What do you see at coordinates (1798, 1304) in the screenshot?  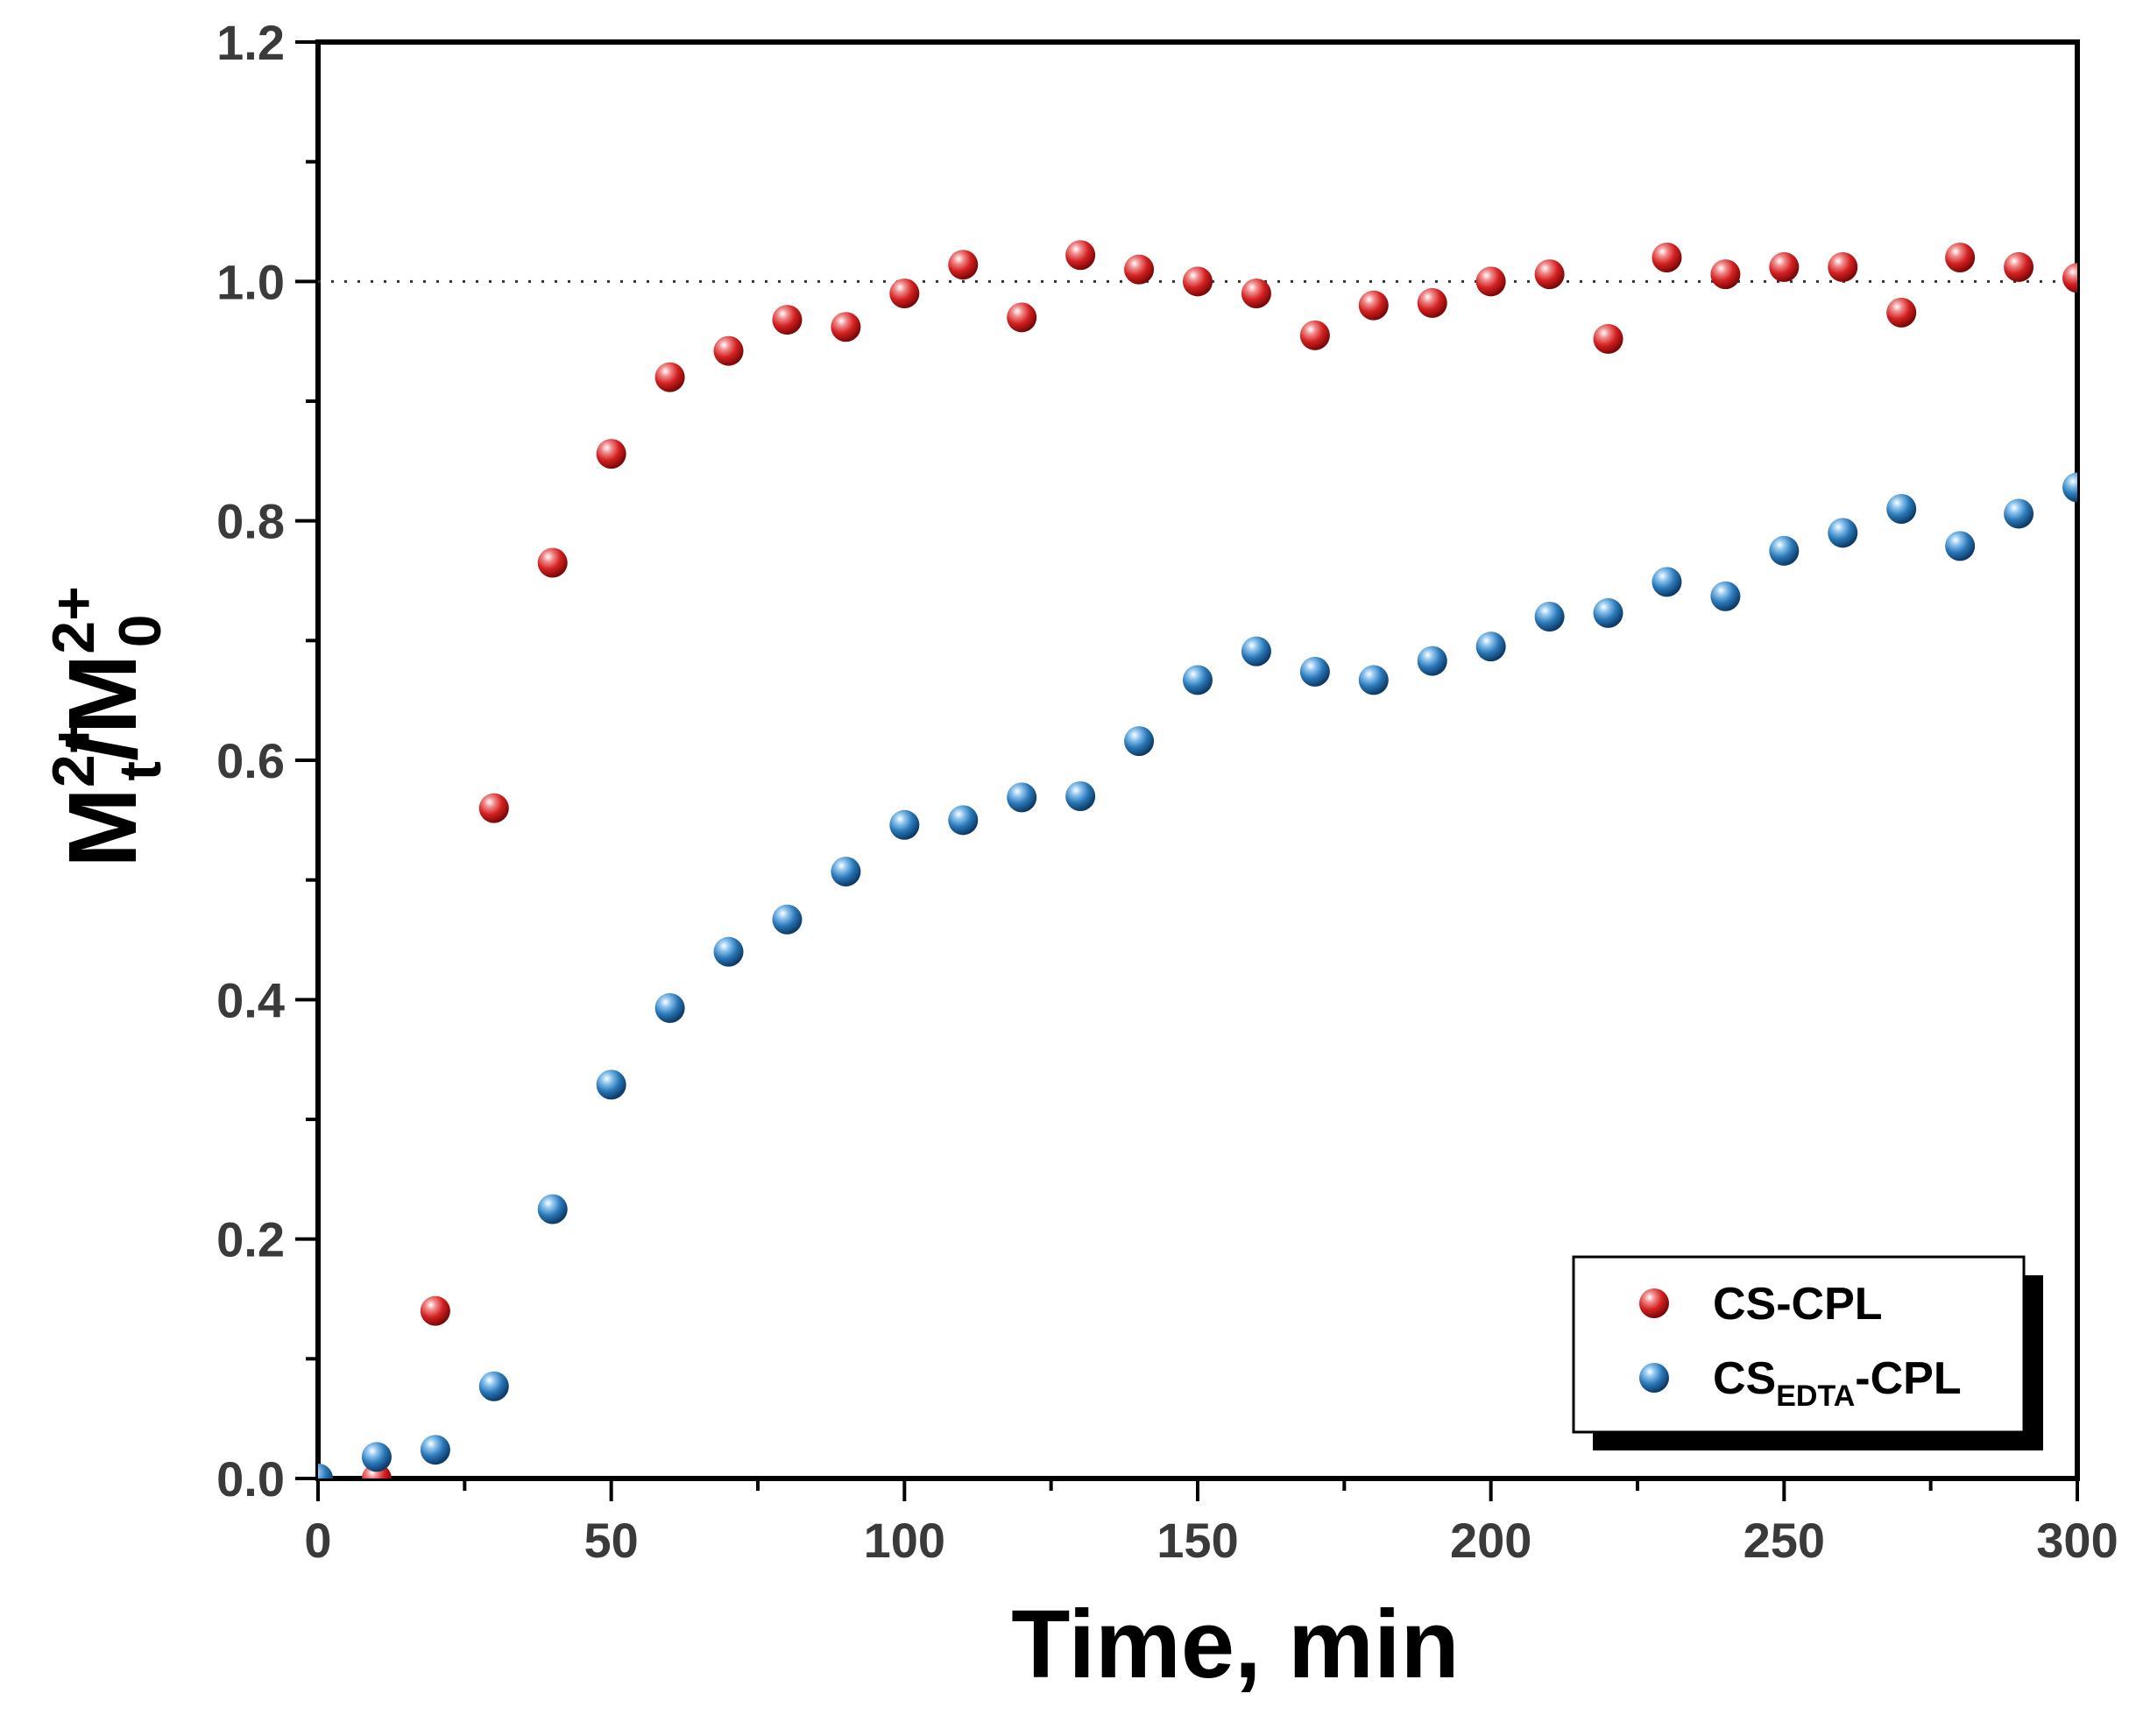 I see `legend-label: CS-CPL` at bounding box center [1798, 1304].